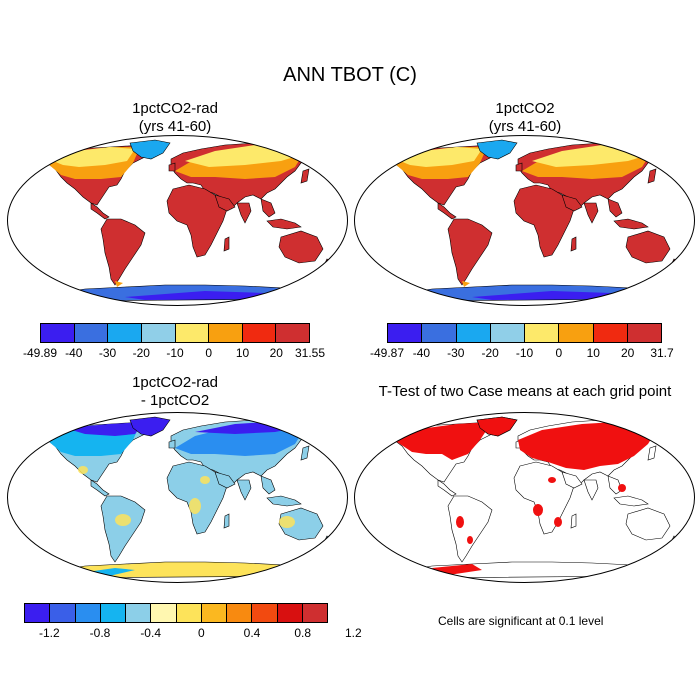 The width and height of the screenshot is (700, 700). I want to click on colorbar-tick-label: -40, so click(74, 353).